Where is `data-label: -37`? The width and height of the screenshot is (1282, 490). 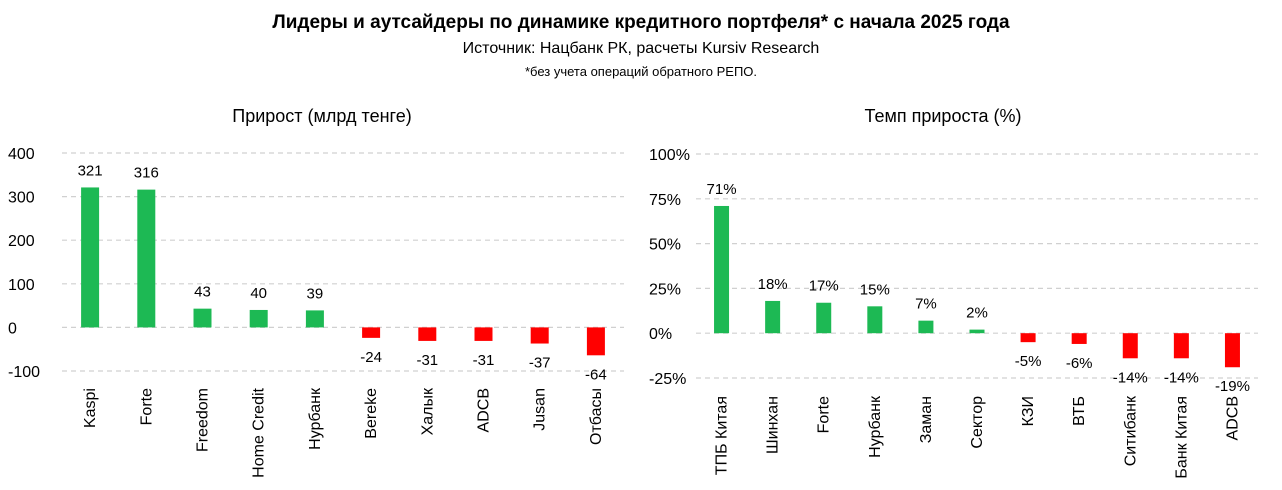
data-label: -37 is located at coordinates (540, 363).